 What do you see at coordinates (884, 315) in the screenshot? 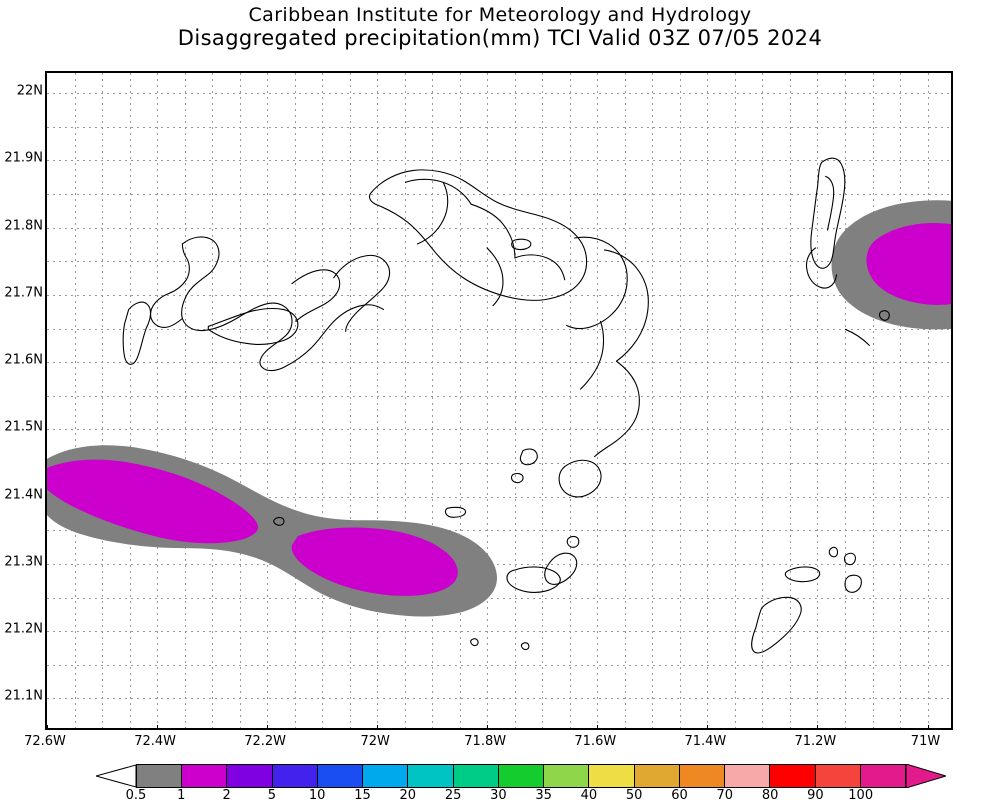
I see `coast-islet-i` at bounding box center [884, 315].